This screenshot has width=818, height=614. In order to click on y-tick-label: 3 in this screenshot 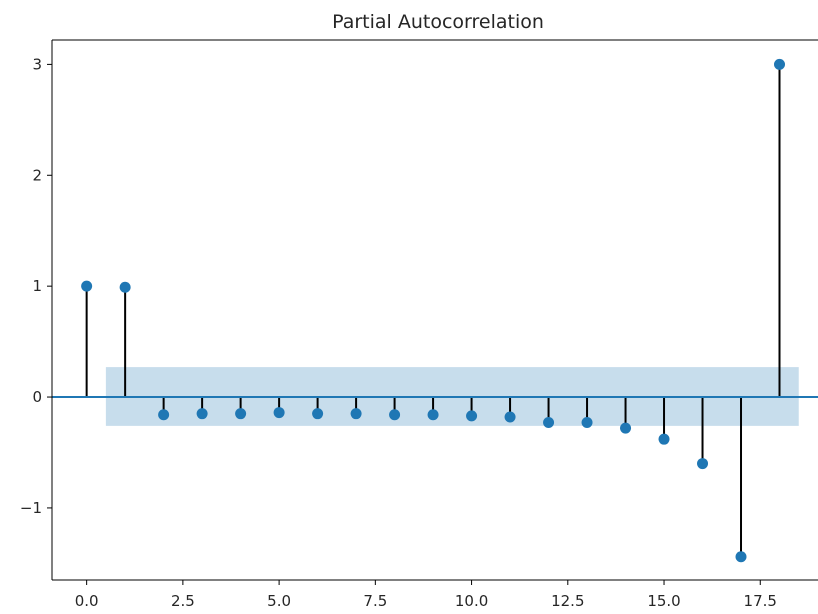, I will do `click(37, 64)`.